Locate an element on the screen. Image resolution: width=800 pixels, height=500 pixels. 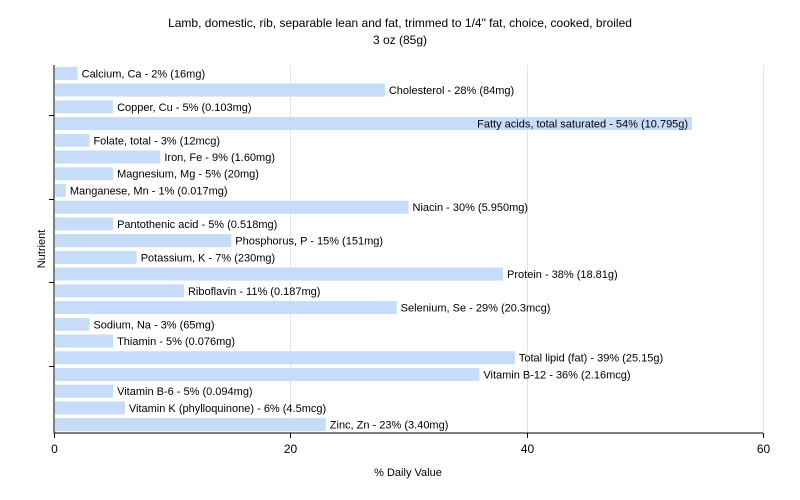
bar-label: Potassium, K - 7% (230mg) is located at coordinates (208, 258).